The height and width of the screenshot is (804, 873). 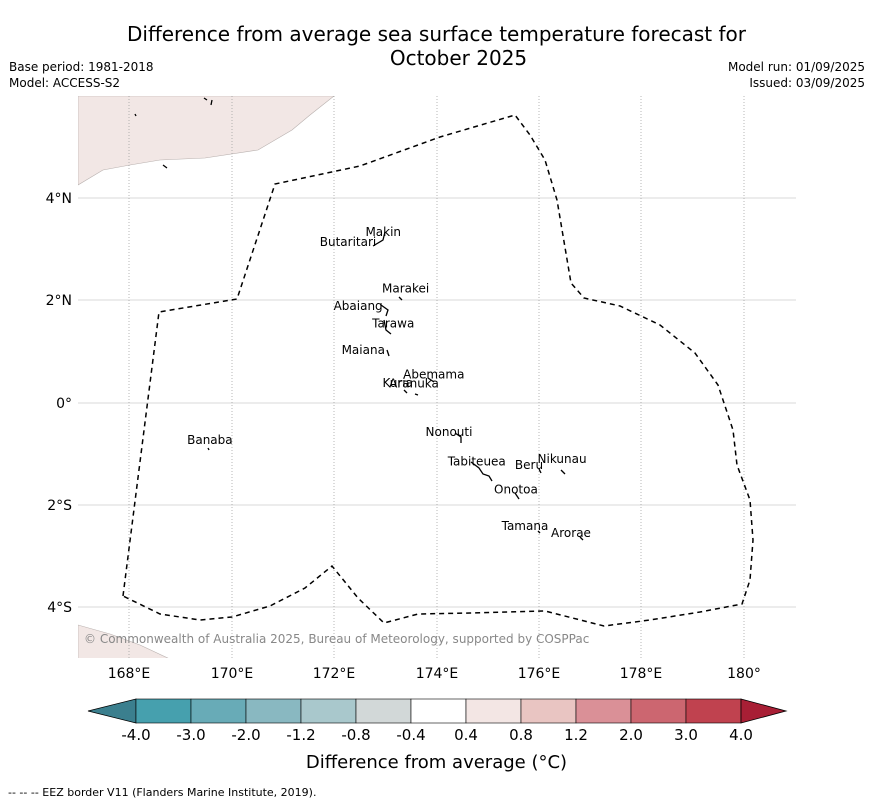 What do you see at coordinates (539, 674) in the screenshot?
I see `x-tick-176: 176°E` at bounding box center [539, 674].